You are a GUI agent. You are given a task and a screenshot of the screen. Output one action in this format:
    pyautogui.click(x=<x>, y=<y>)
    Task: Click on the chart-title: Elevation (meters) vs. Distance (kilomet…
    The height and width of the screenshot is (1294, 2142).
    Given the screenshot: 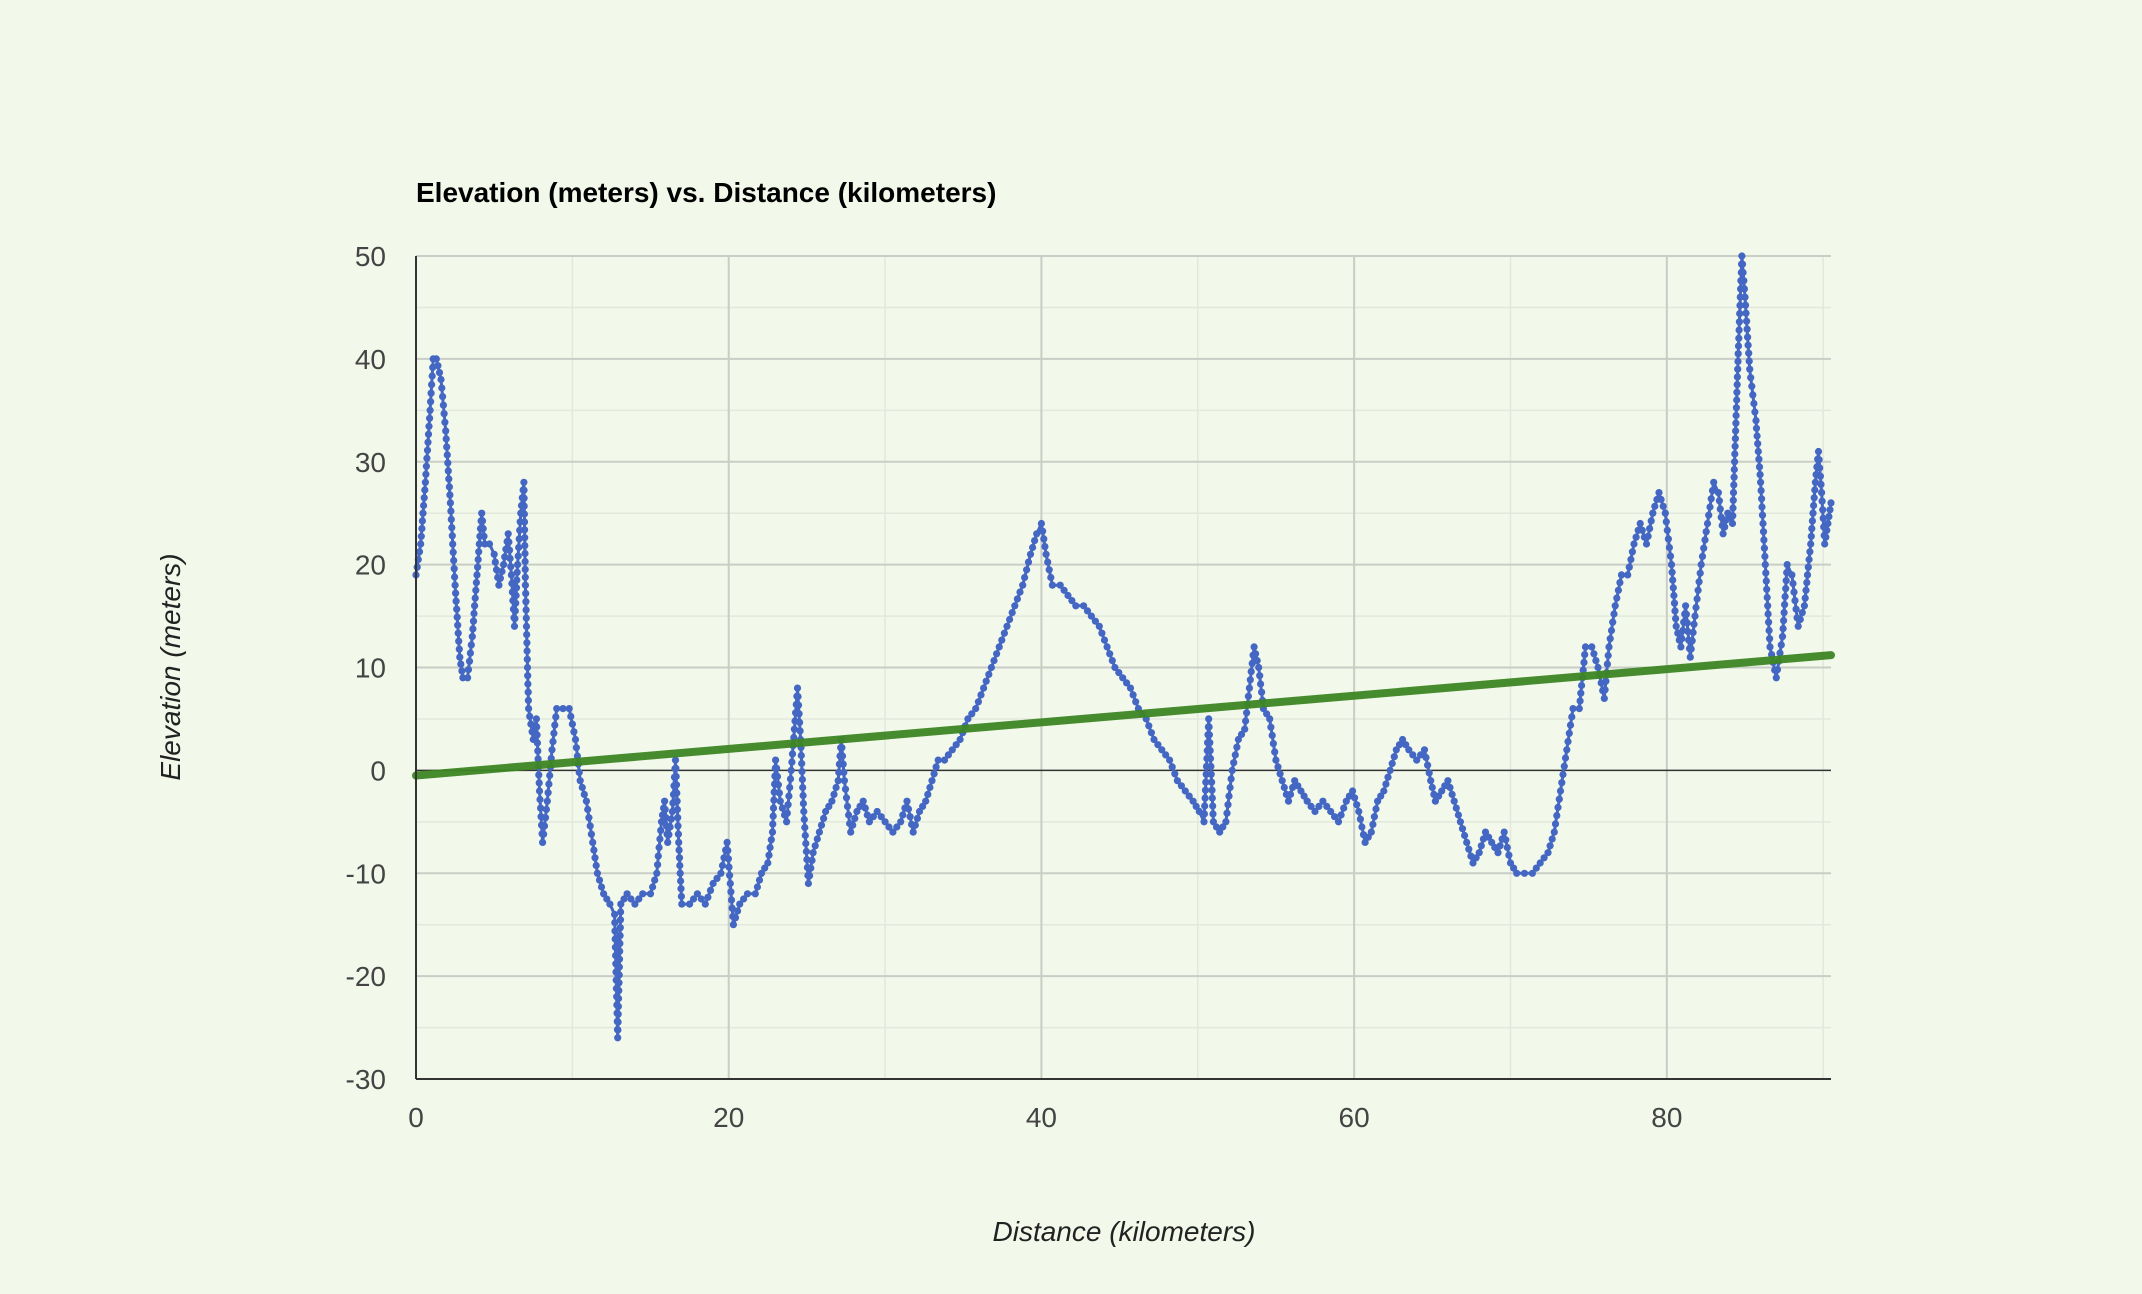 What is the action you would take?
    pyautogui.click(x=706, y=192)
    